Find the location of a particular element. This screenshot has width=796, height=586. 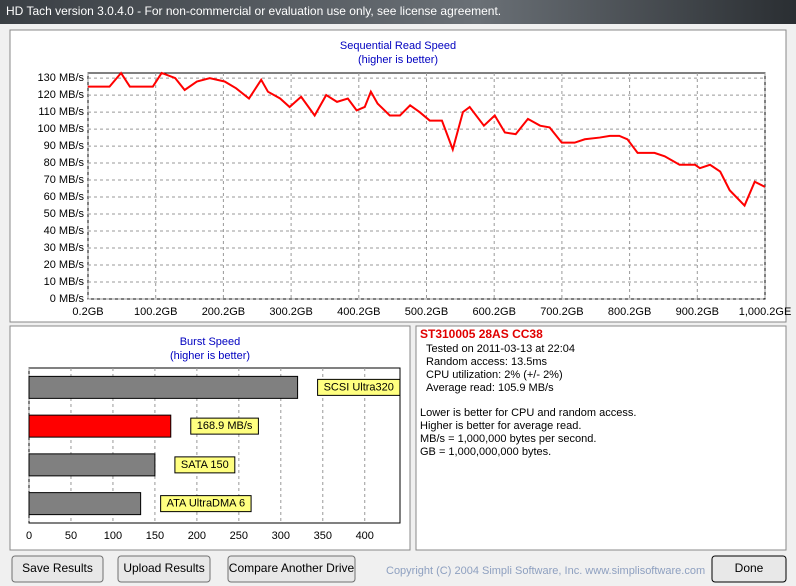

chart-title: Sequential Read Speed is located at coordinates (398, 46).